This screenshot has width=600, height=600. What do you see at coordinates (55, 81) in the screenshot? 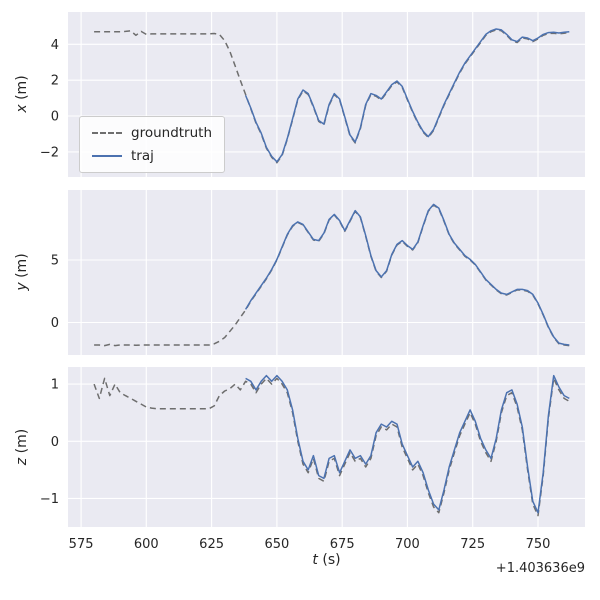
I see `y-tick-label: 2` at bounding box center [55, 81].